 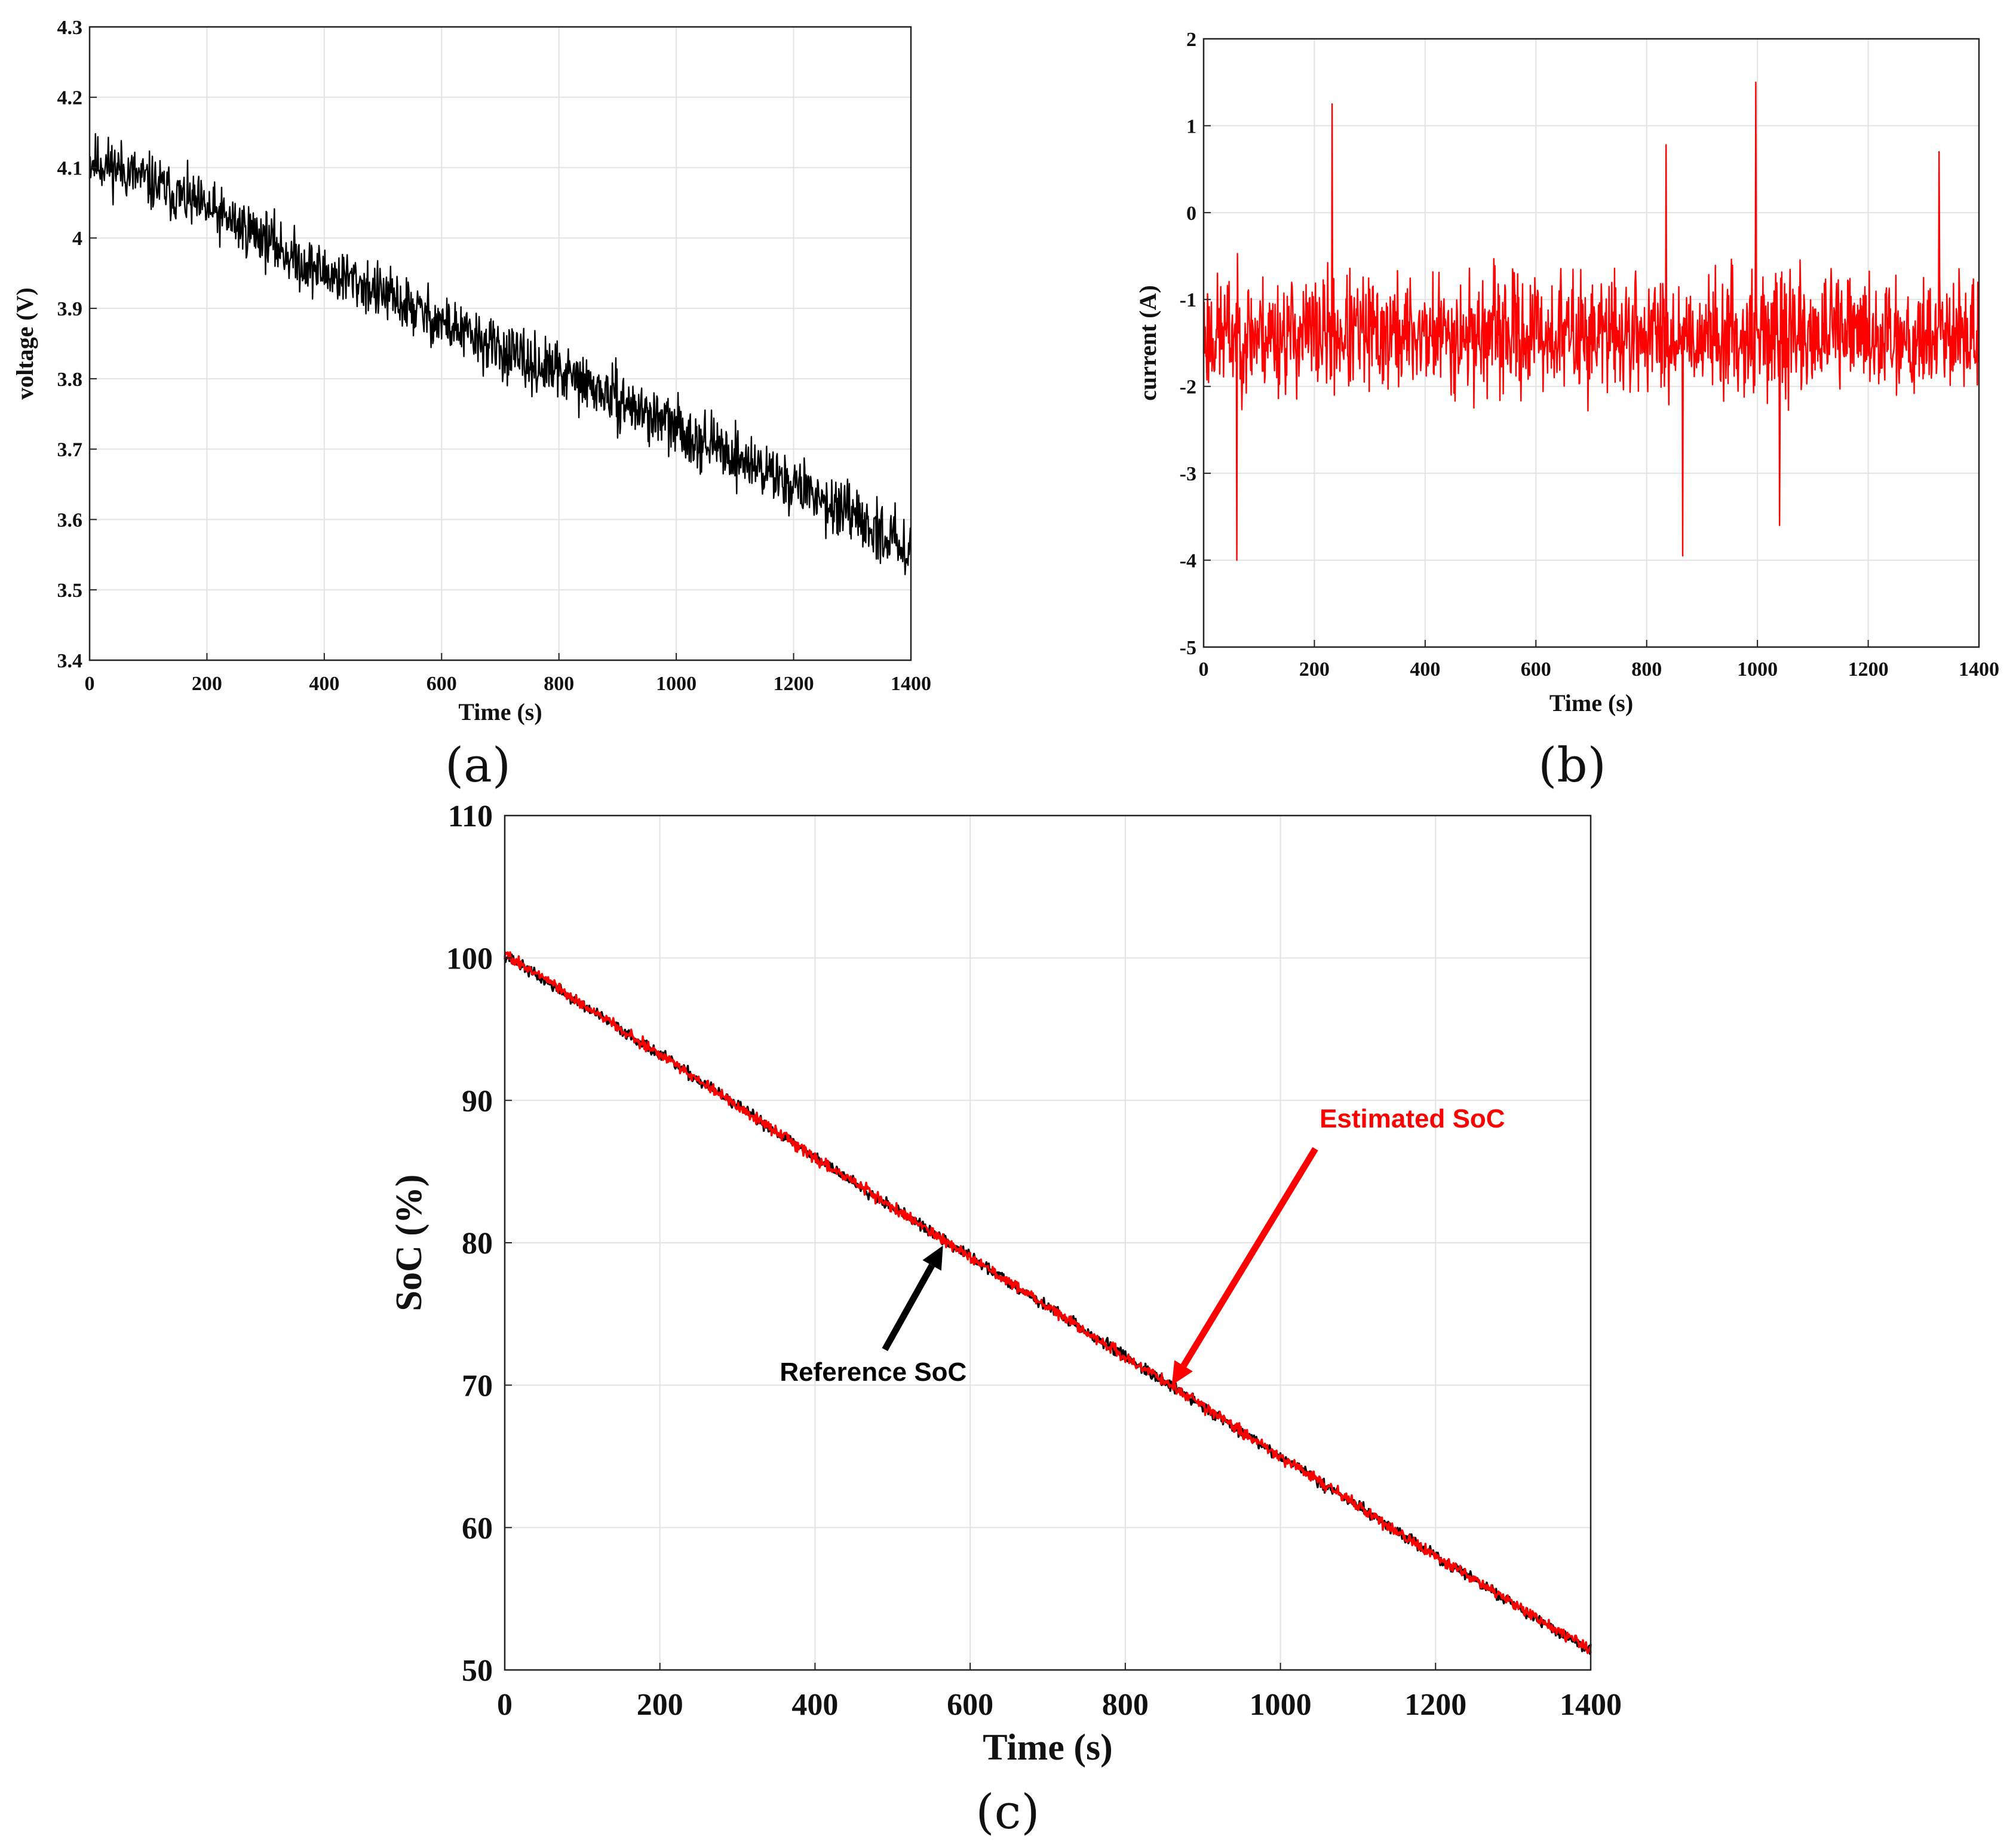 What do you see at coordinates (932, 1258) in the screenshot?
I see `annotation-arrowhead-reference-soc` at bounding box center [932, 1258].